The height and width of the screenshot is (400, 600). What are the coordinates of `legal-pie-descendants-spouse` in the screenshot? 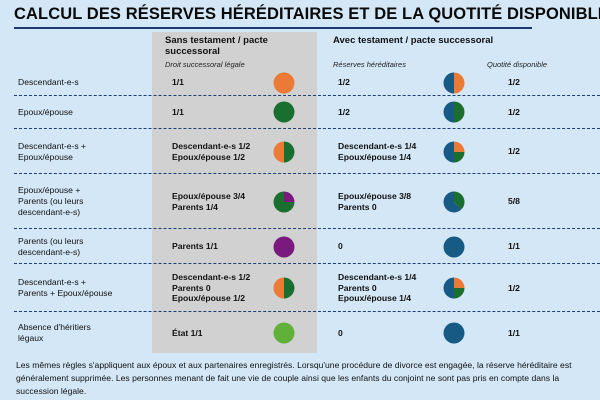 It's located at (284, 152).